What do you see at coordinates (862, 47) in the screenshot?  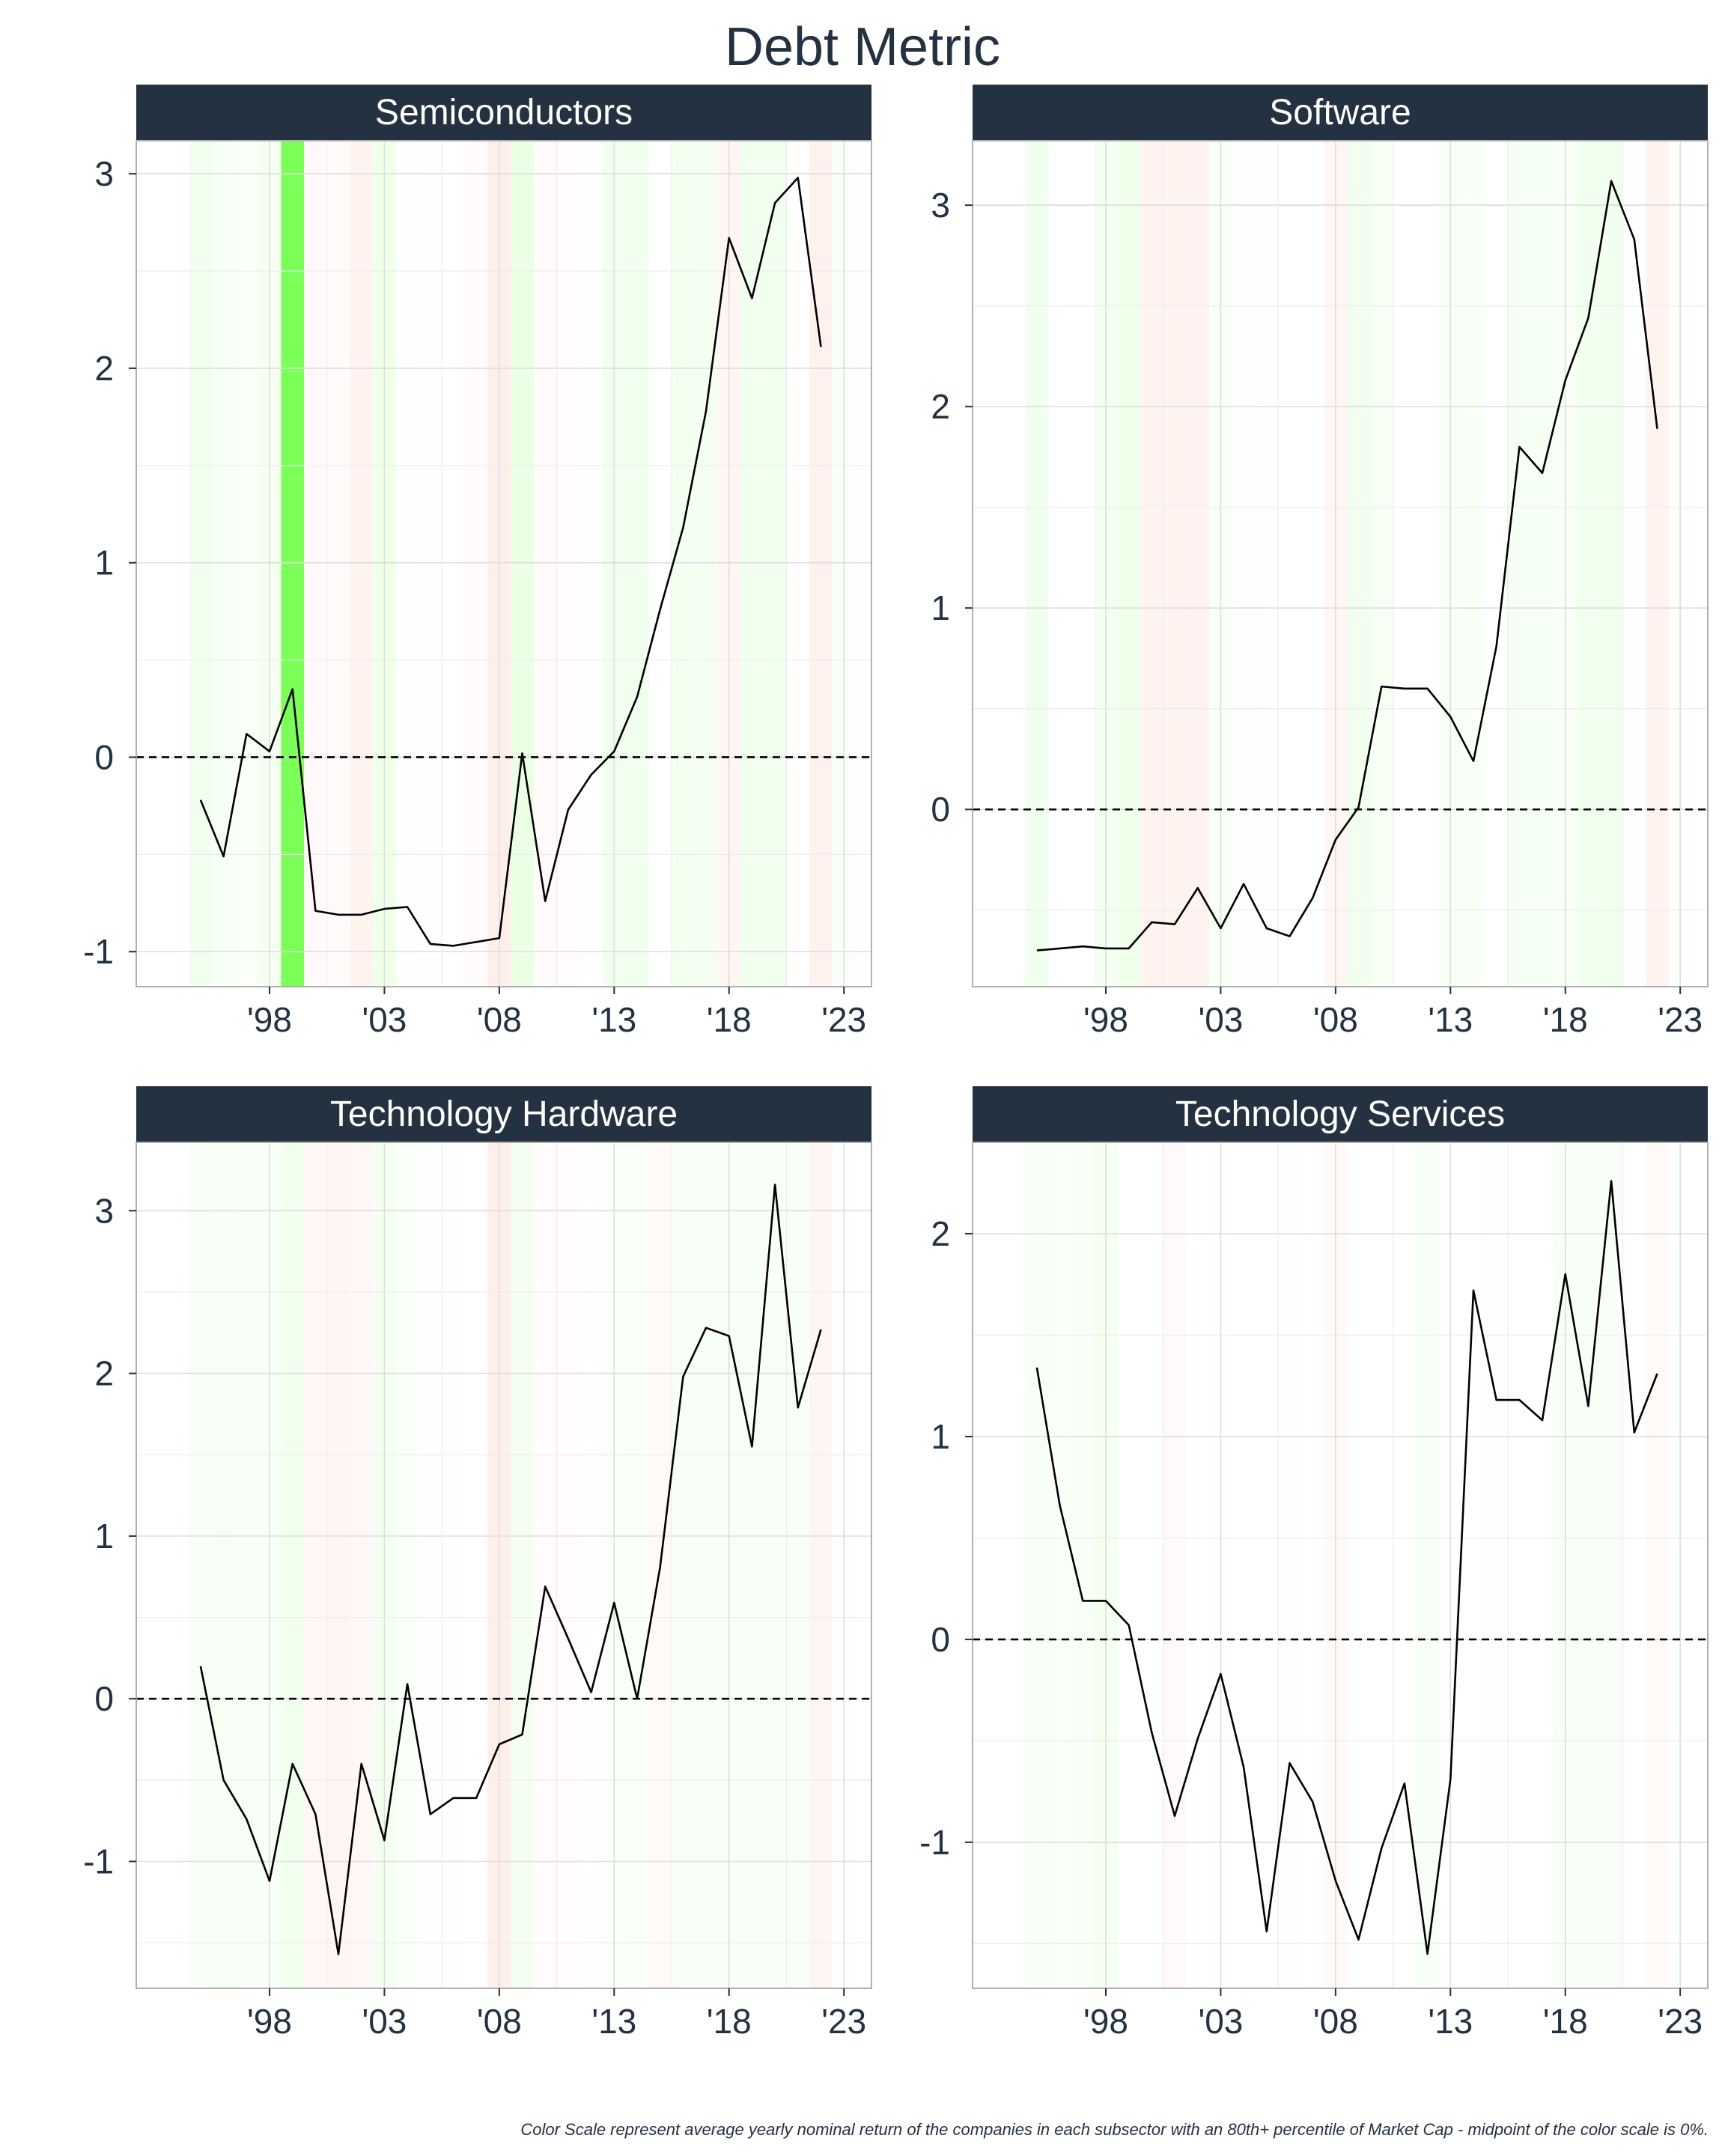 I see `chart-title: Debt Metric` at bounding box center [862, 47].